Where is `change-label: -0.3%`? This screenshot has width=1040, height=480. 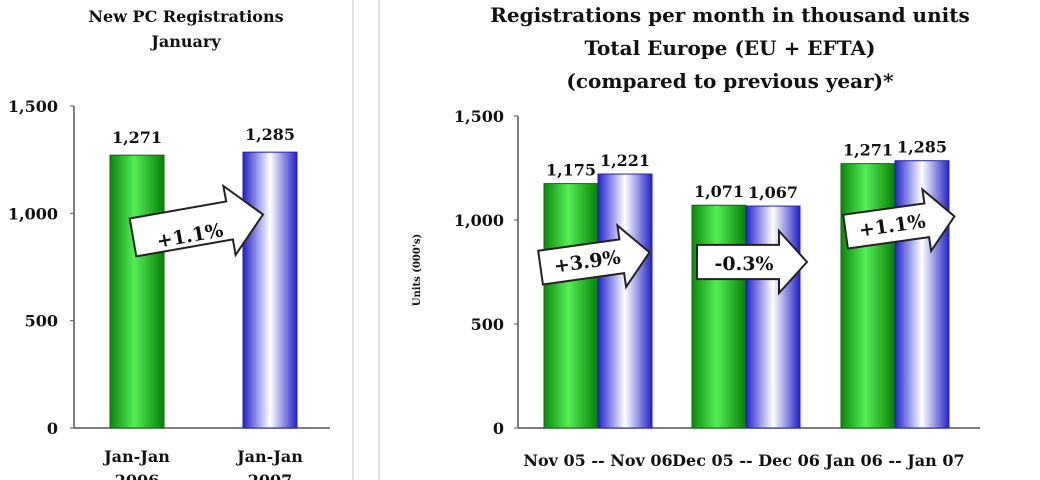 change-label: -0.3% is located at coordinates (744, 264).